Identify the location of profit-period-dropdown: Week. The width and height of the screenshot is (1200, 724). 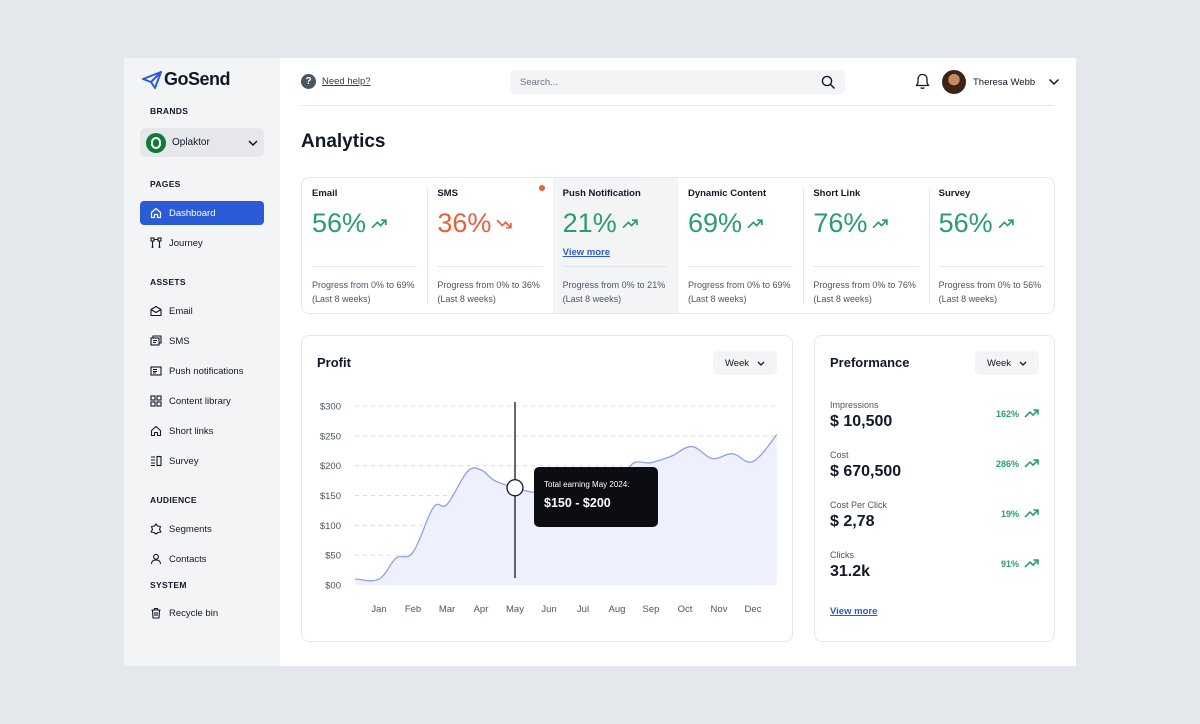
(745, 363).